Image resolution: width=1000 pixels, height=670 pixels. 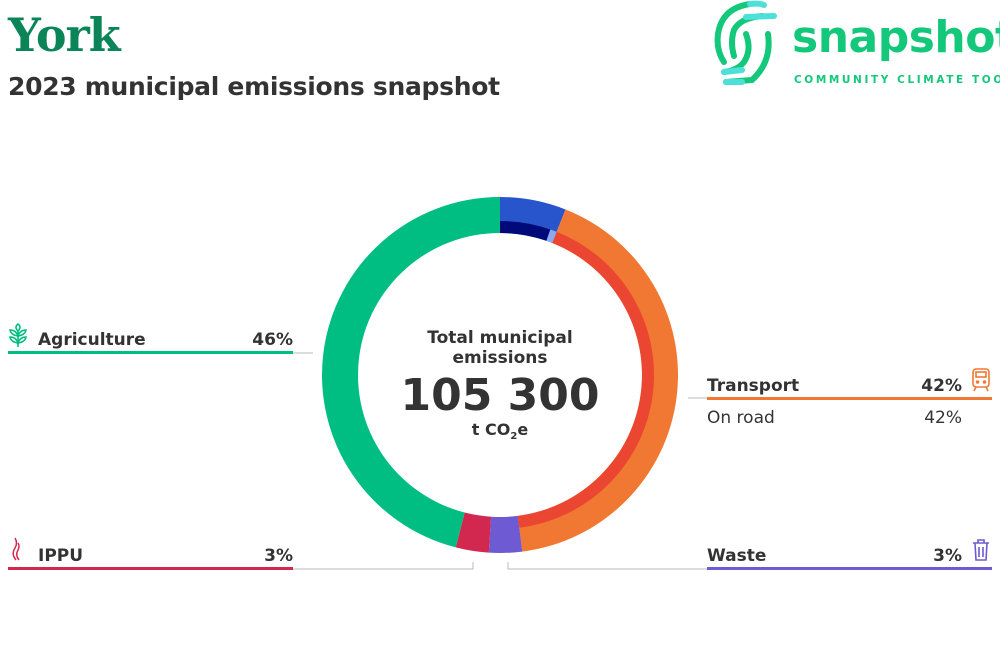 What do you see at coordinates (16, 549) in the screenshot?
I see `smoke-icon` at bounding box center [16, 549].